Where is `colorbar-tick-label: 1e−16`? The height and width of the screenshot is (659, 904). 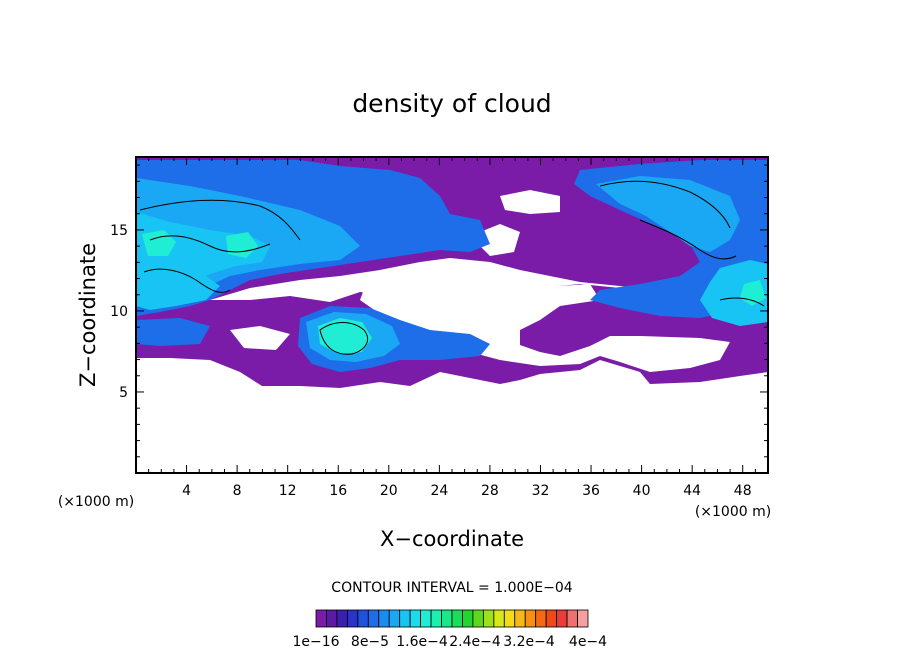 colorbar-tick-label: 1e−16 is located at coordinates (315, 642).